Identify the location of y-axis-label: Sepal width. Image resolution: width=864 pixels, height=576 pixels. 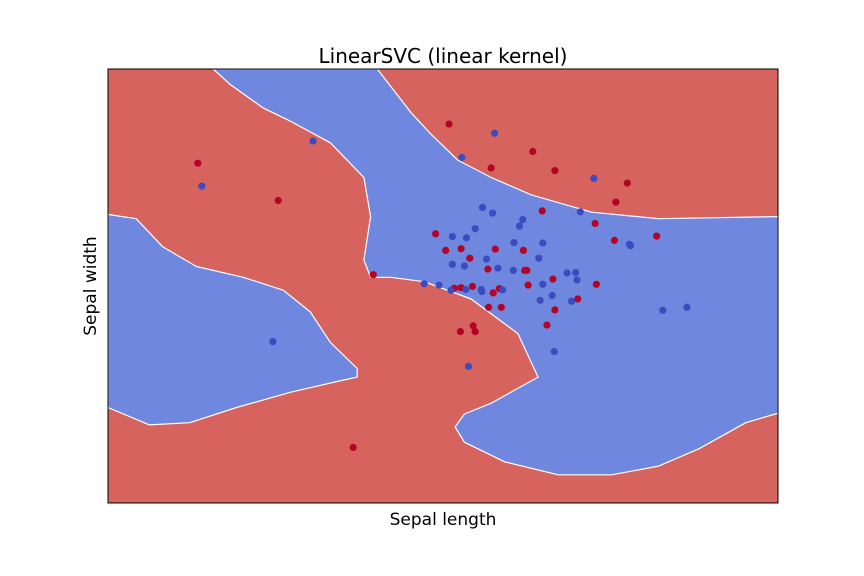
(91, 285).